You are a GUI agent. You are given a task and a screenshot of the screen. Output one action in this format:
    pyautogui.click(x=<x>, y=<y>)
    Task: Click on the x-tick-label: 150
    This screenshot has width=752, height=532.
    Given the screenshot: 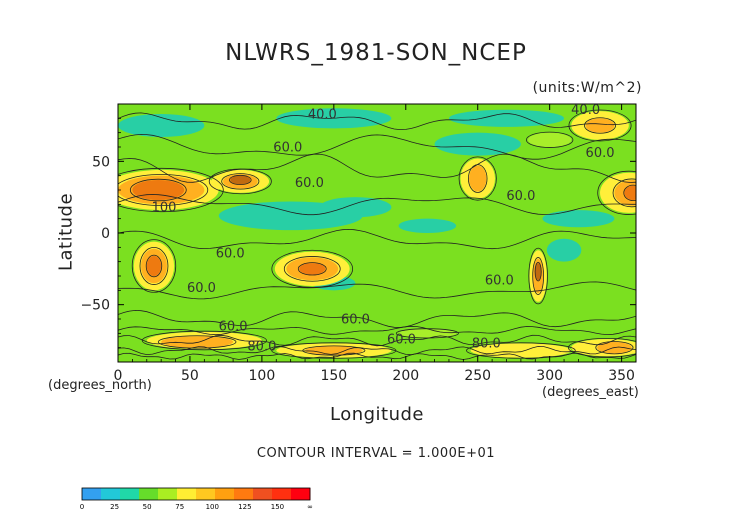 What is the action you would take?
    pyautogui.click(x=333, y=376)
    